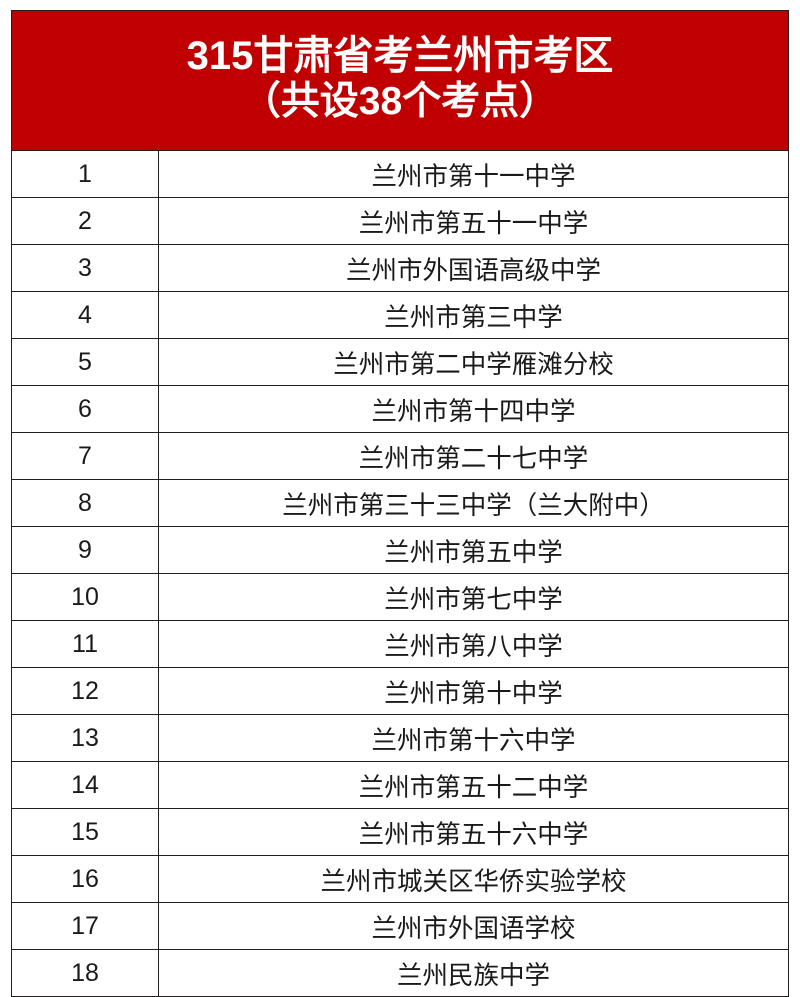 This screenshot has height=997, width=800. Describe the element at coordinates (85, 221) in the screenshot. I see `row-number: 2` at that location.